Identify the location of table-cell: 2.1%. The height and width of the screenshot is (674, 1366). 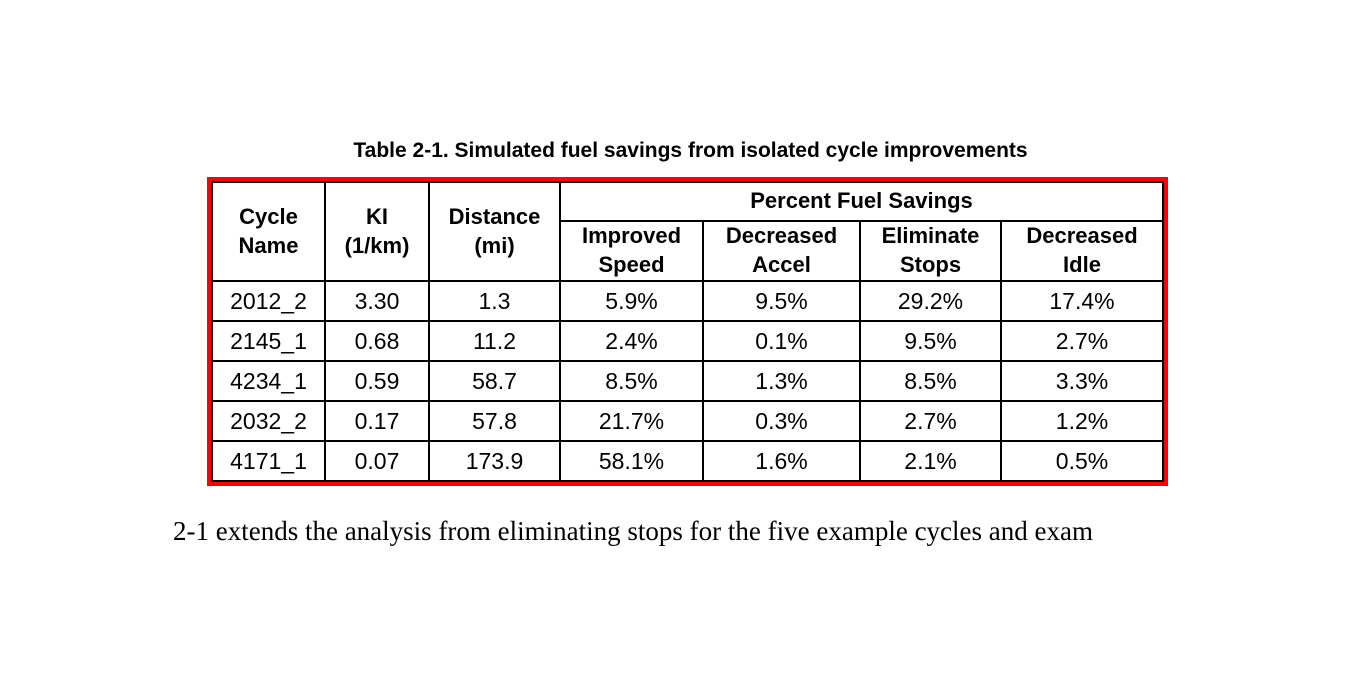
(930, 461).